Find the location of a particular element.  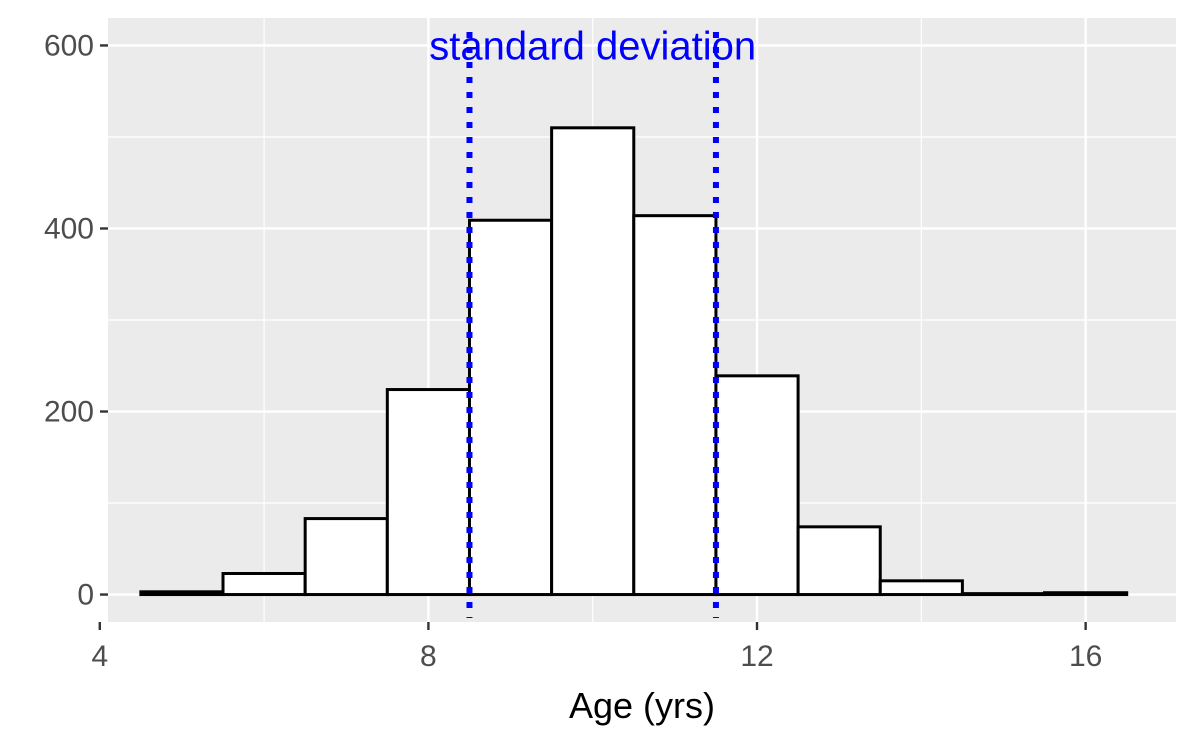

x-tick-label: 12 is located at coordinates (756, 656).